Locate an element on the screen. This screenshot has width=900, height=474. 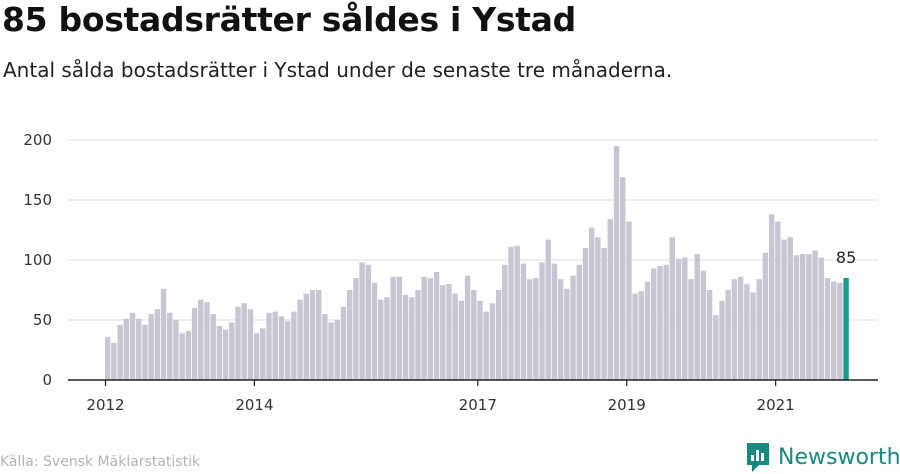
y-tick-label: 100 is located at coordinates (37, 260).